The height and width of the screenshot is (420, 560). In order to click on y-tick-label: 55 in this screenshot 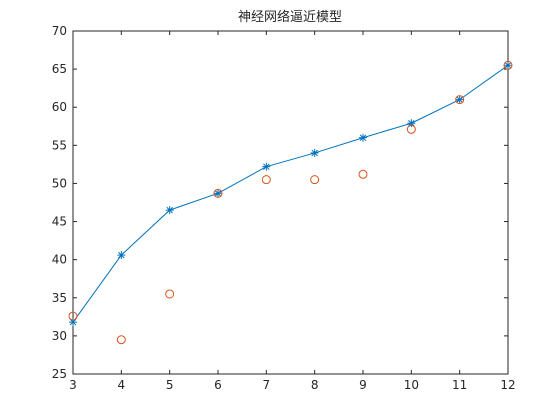, I will do `click(59, 145)`.